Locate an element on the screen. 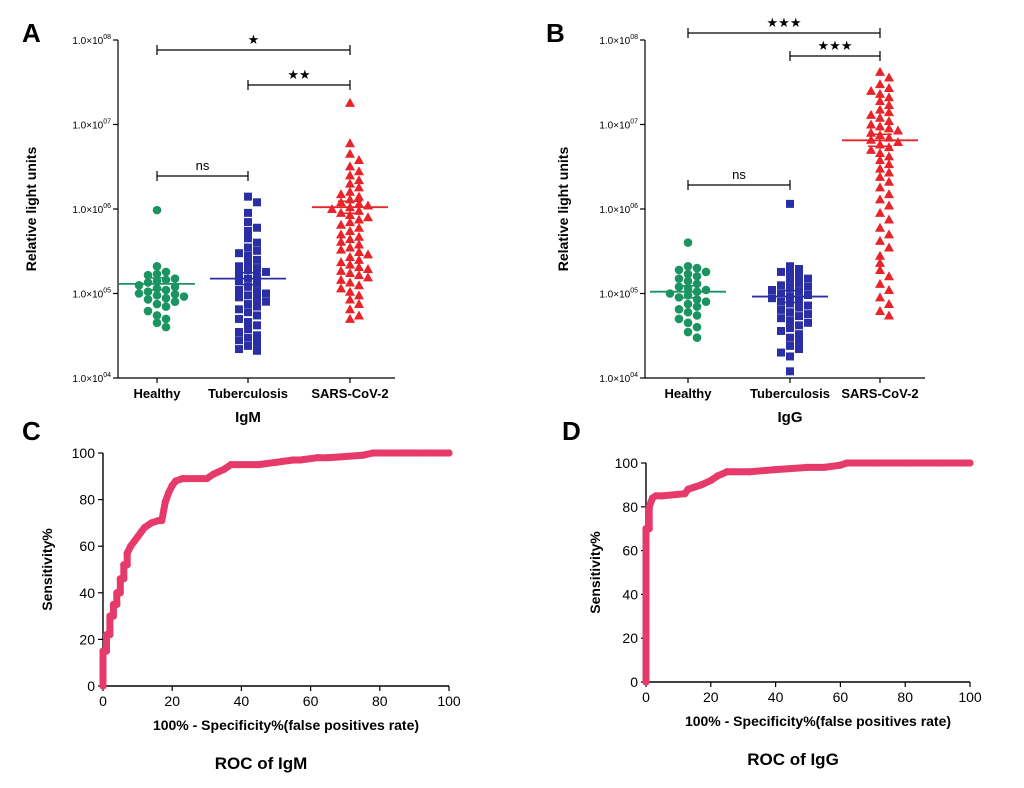  y-tick-label: 40 is located at coordinates (630, 594).